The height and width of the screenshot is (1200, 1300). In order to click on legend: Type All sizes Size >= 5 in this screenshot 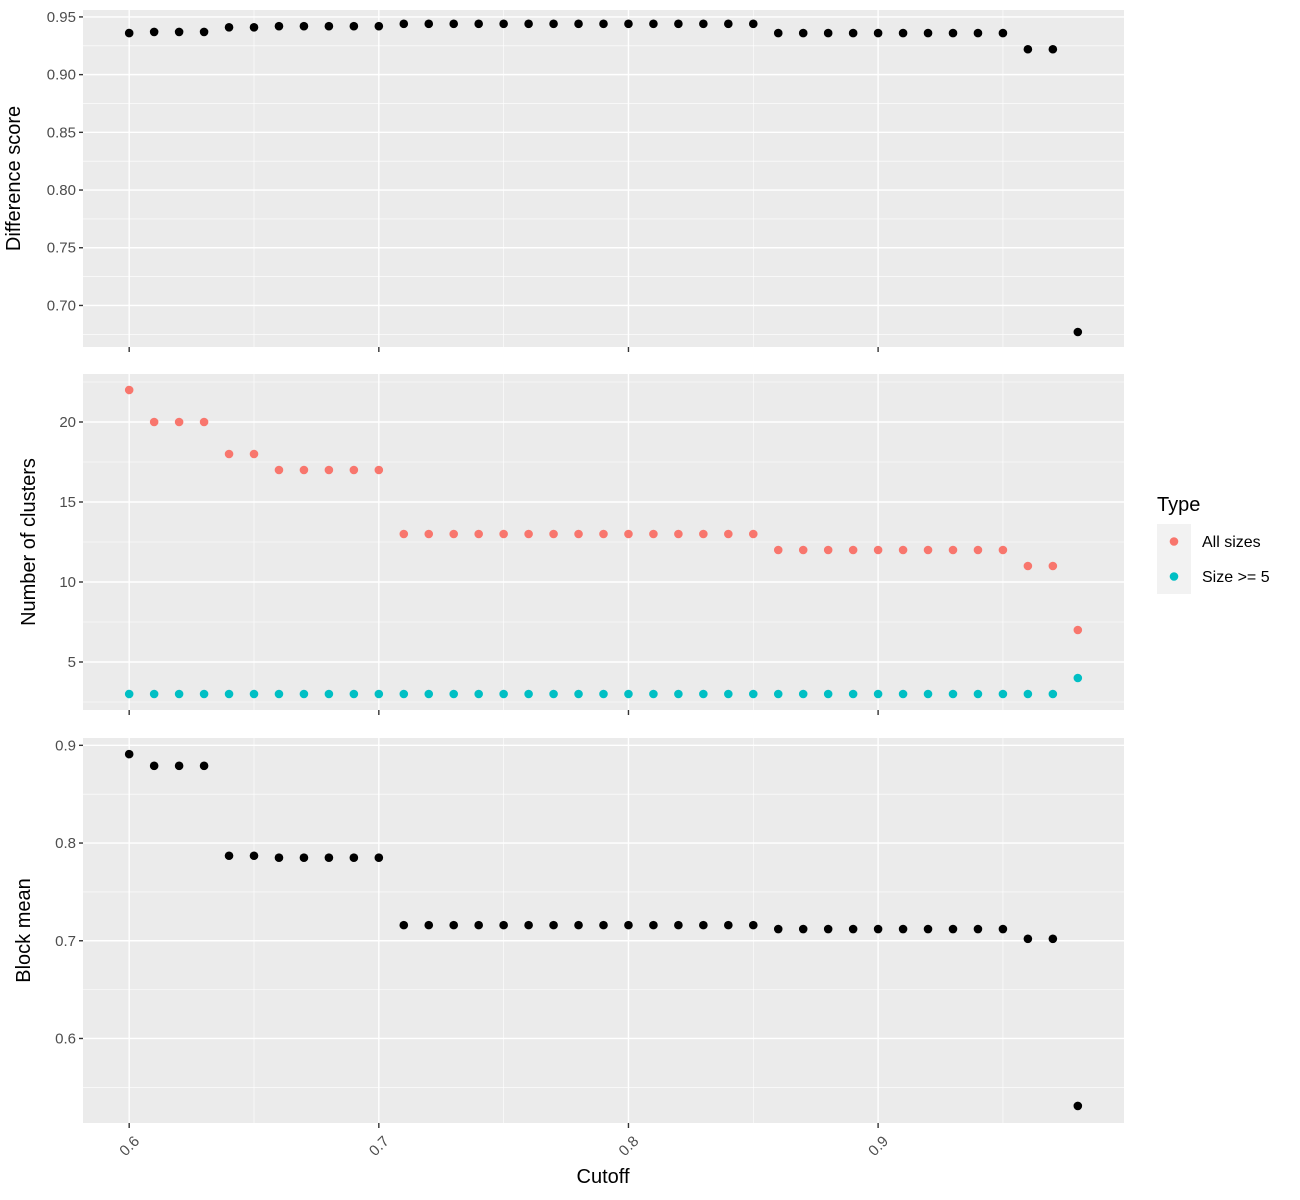, I will do `click(1213, 544)`.